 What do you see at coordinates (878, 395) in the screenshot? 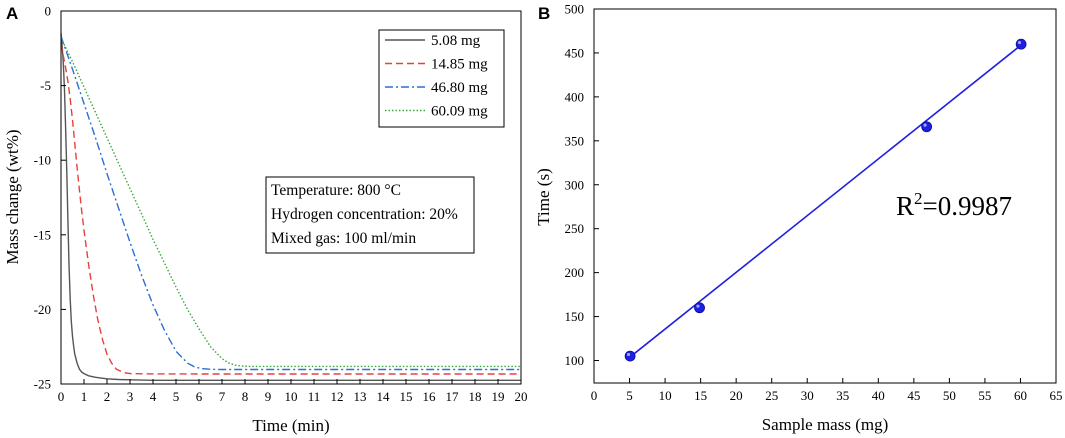
I see `b-xtick-label: 40` at bounding box center [878, 395].